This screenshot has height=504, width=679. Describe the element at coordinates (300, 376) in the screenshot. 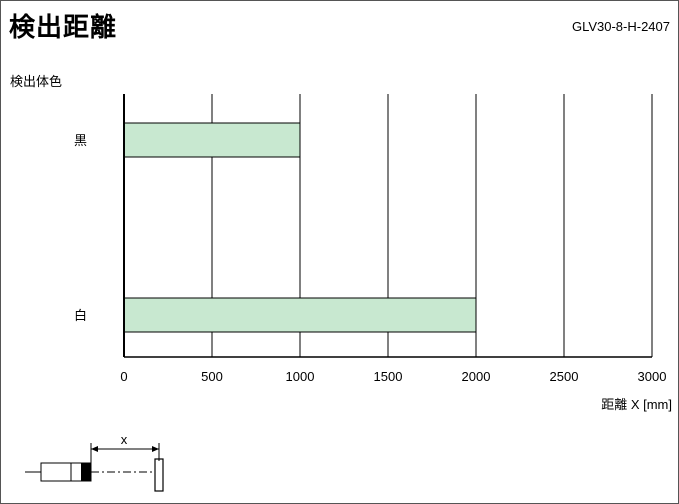

I see `x-tick-label: 1000` at that location.